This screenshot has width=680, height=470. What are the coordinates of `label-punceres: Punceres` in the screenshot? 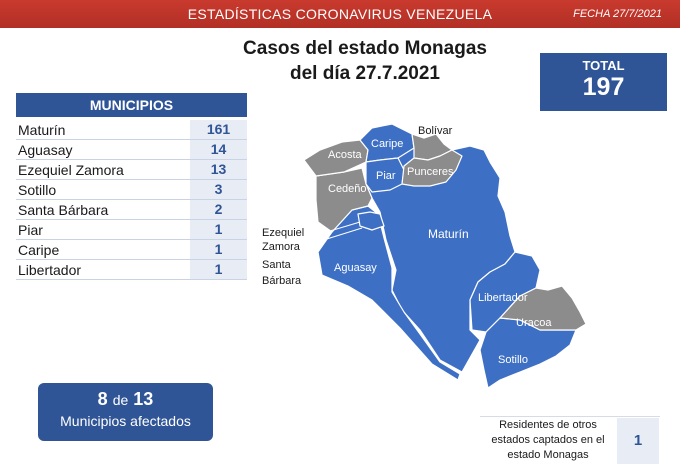 It's located at (430, 172).